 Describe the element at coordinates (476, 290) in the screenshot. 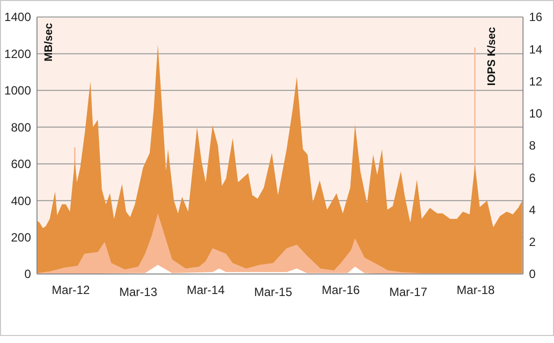

I see `x-tick-label: Mar-18` at that location.